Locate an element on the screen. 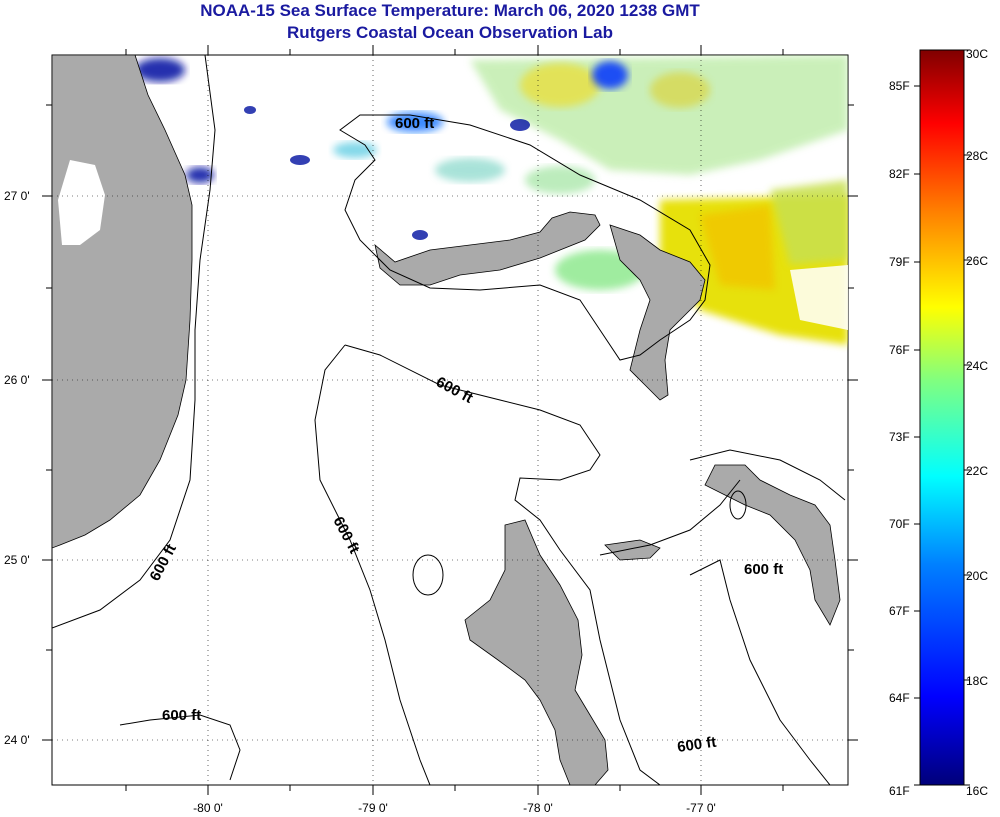  x-tick-label: -80 0' is located at coordinates (208, 808).